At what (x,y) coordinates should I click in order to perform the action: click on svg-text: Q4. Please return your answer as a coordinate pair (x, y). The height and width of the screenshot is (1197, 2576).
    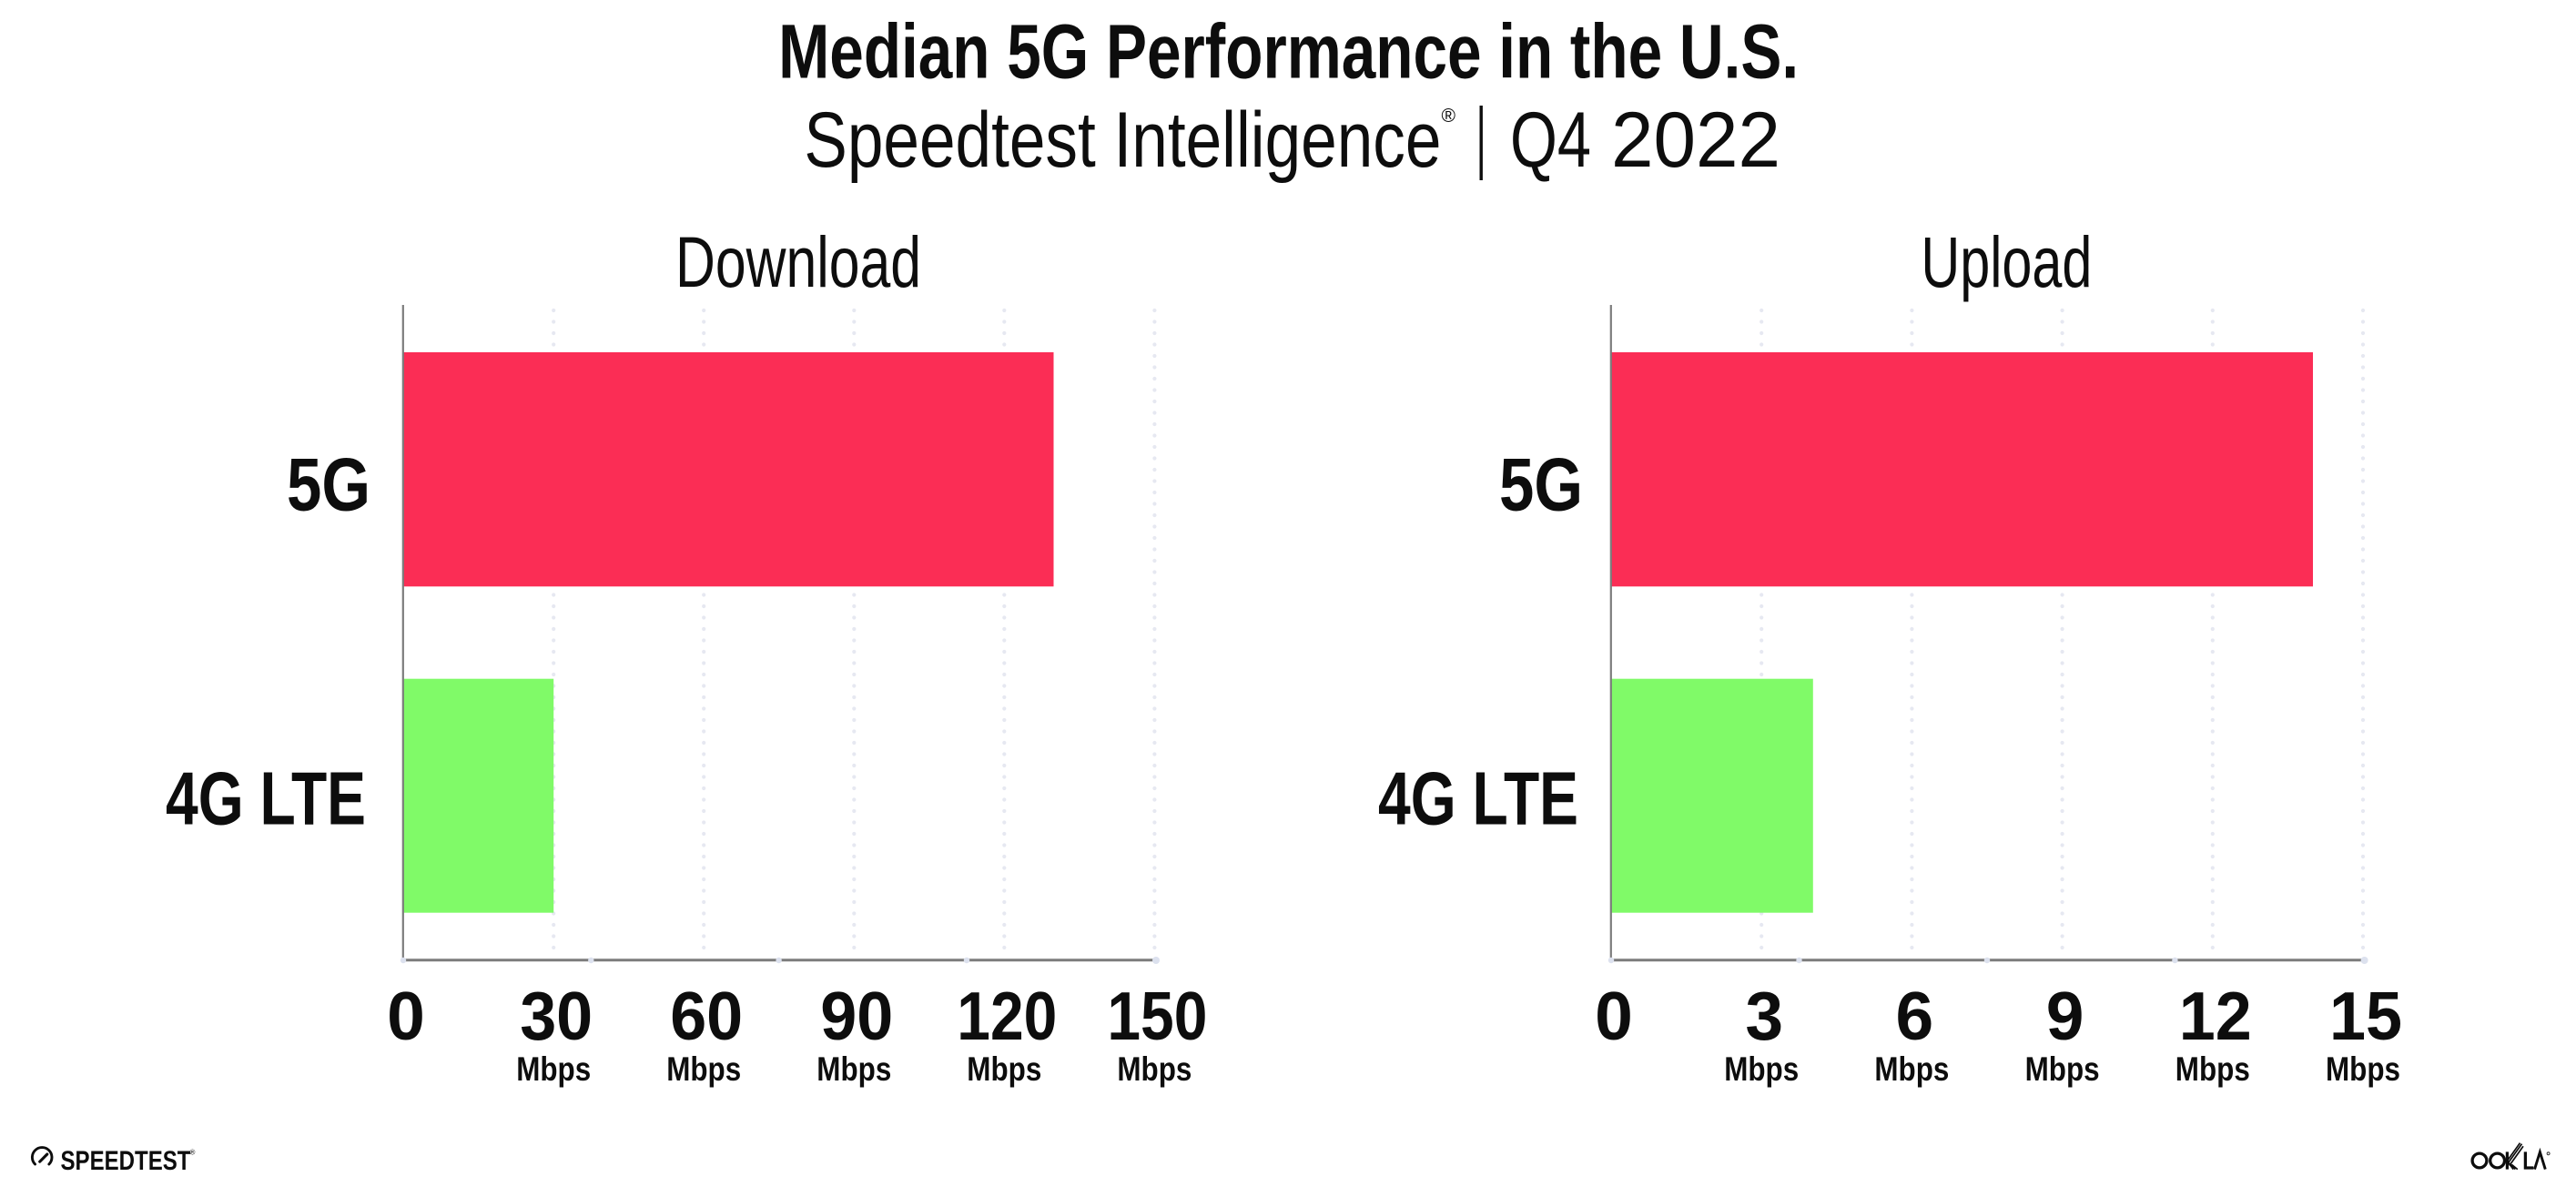
    Looking at the image, I should click on (1550, 140).